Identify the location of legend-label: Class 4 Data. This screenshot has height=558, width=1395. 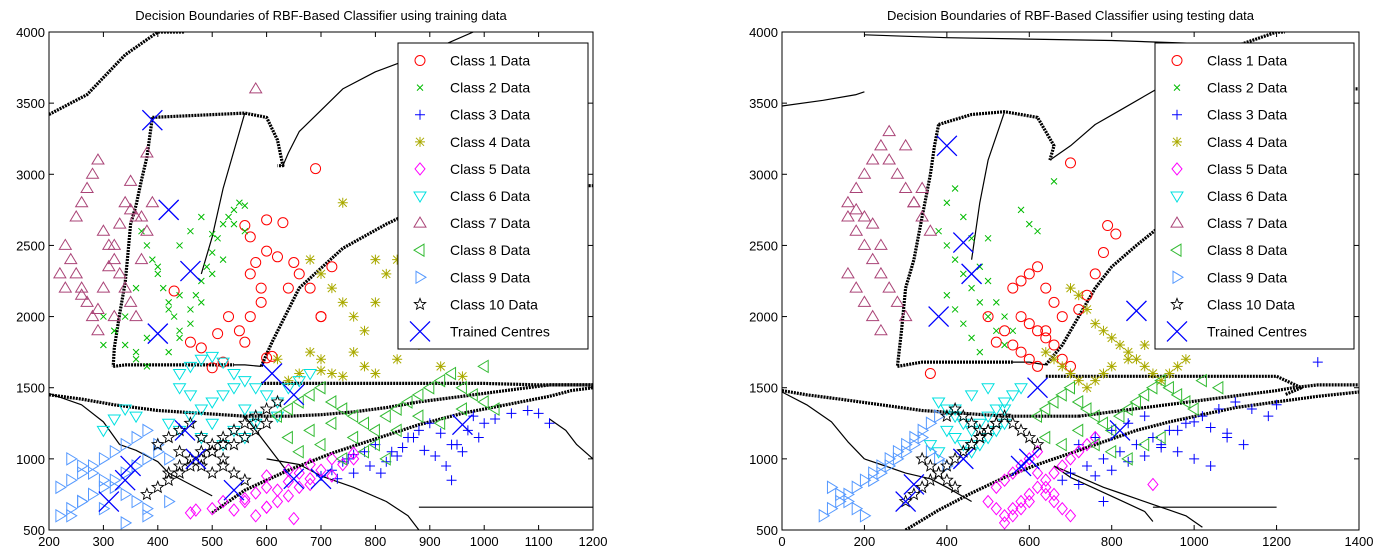
(1247, 142).